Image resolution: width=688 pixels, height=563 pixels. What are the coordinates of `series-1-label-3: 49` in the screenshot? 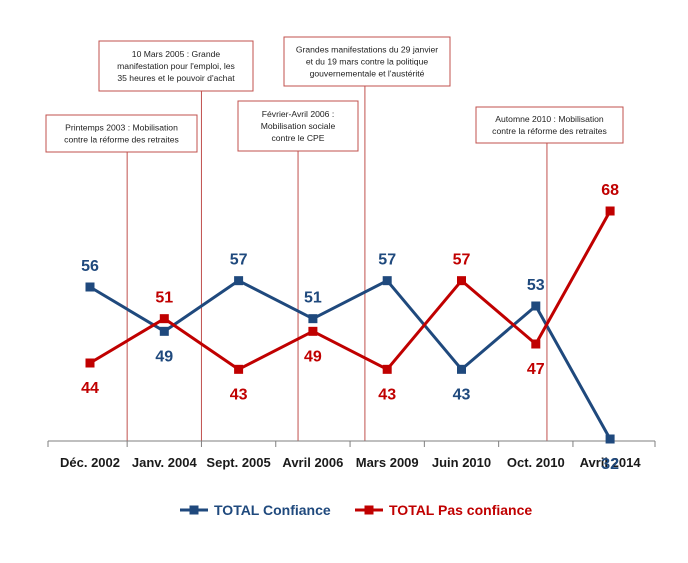 It's located at (313, 356).